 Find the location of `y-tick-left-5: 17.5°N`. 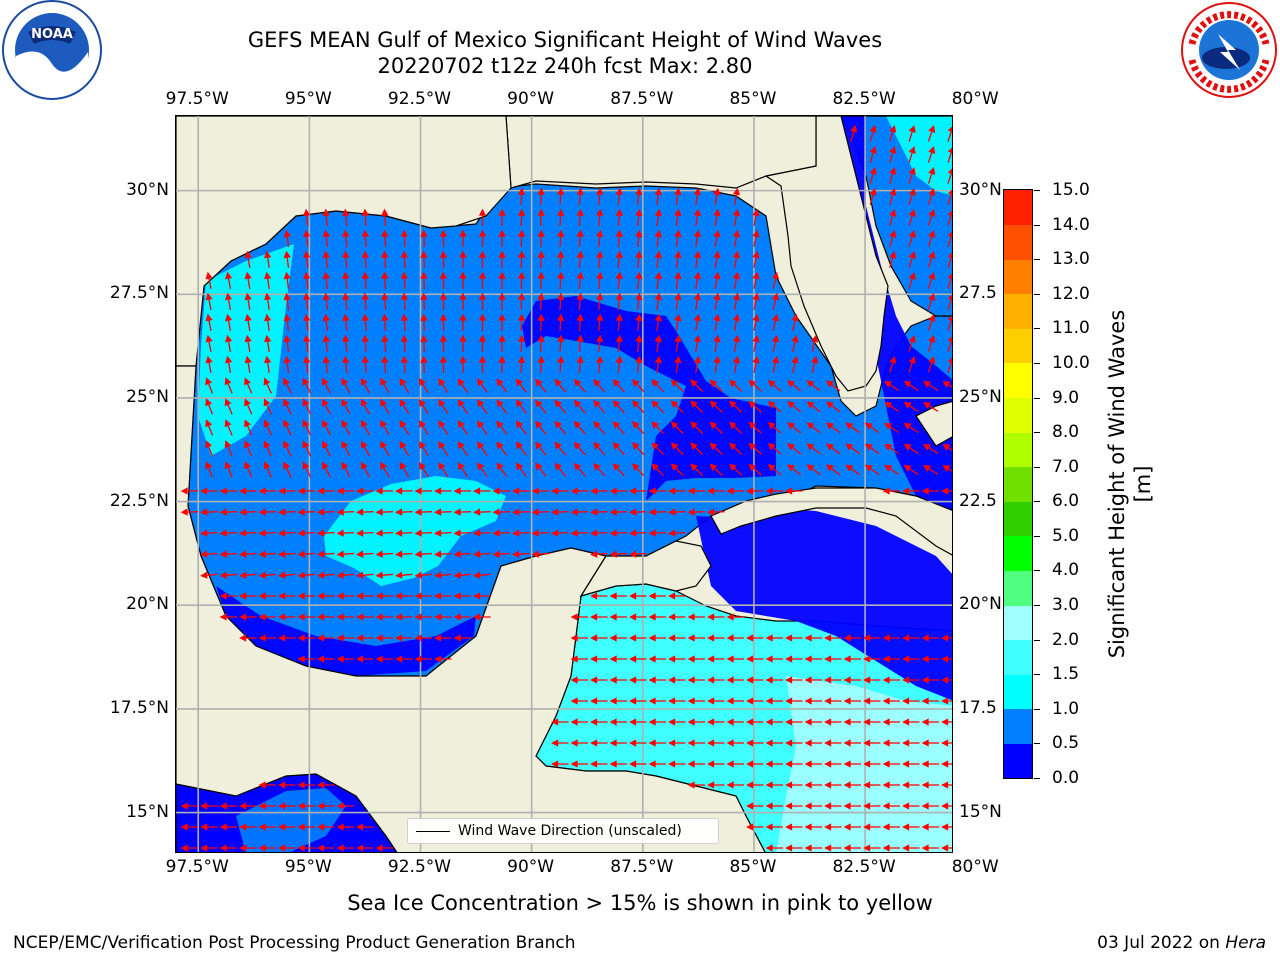

y-tick-left-5: 17.5°N is located at coordinates (139, 707).